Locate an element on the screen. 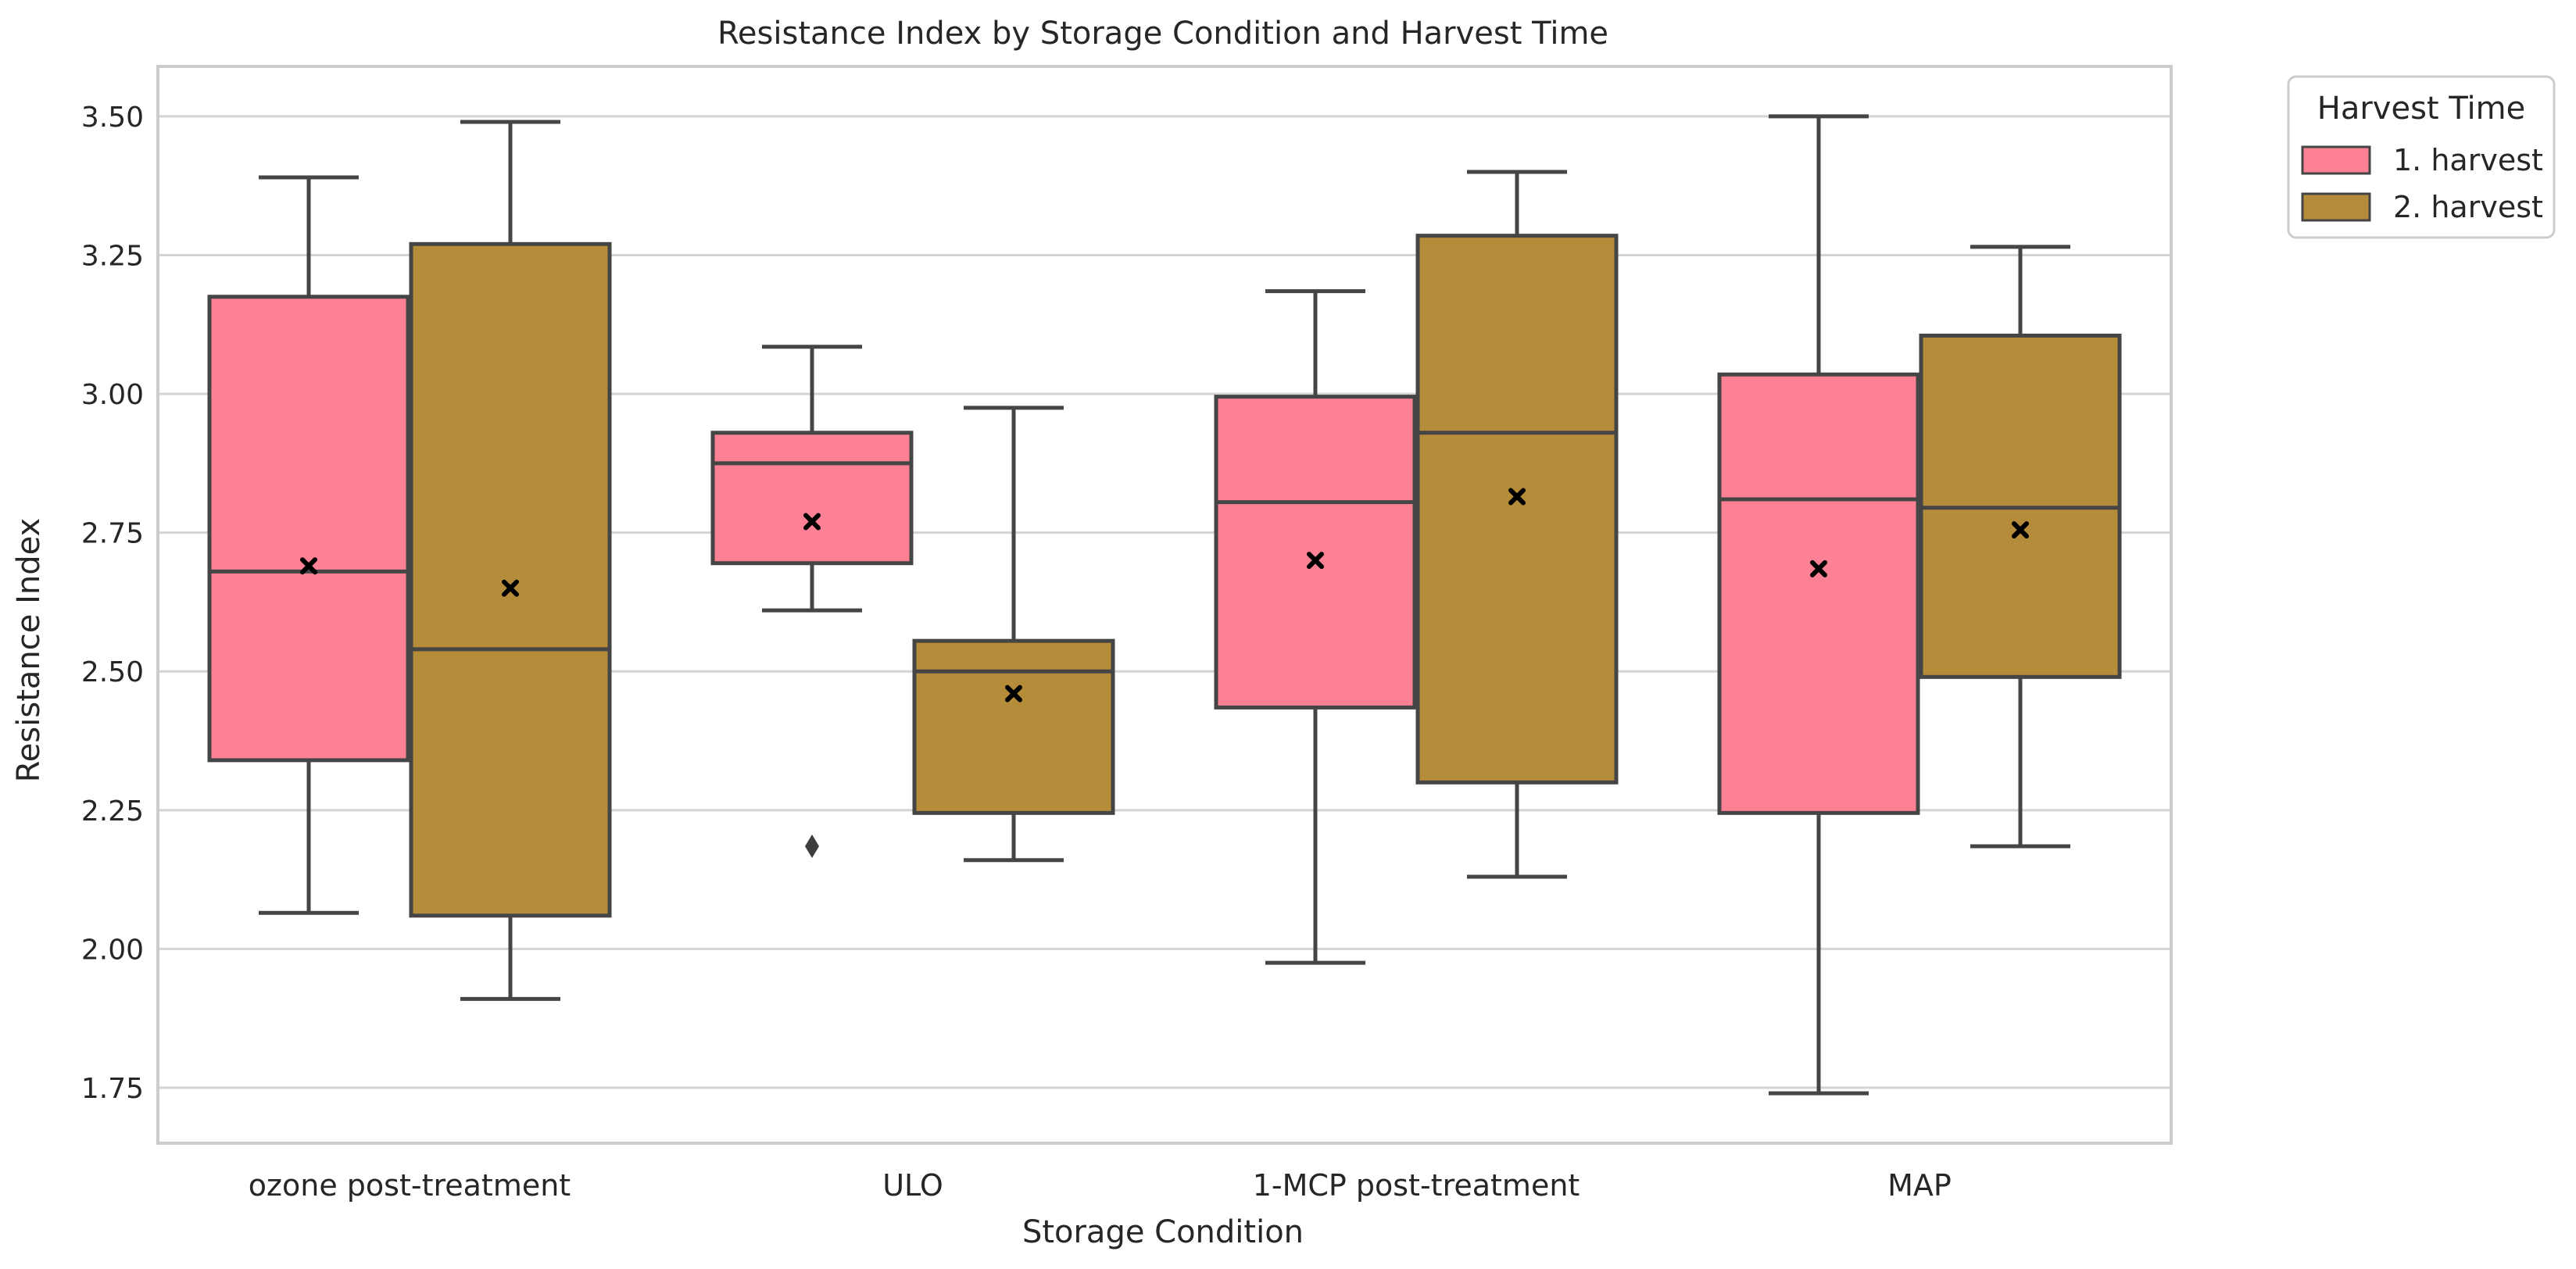 The image size is (2576, 1269). x-axis-label: Storage Condition is located at coordinates (1163, 1232).